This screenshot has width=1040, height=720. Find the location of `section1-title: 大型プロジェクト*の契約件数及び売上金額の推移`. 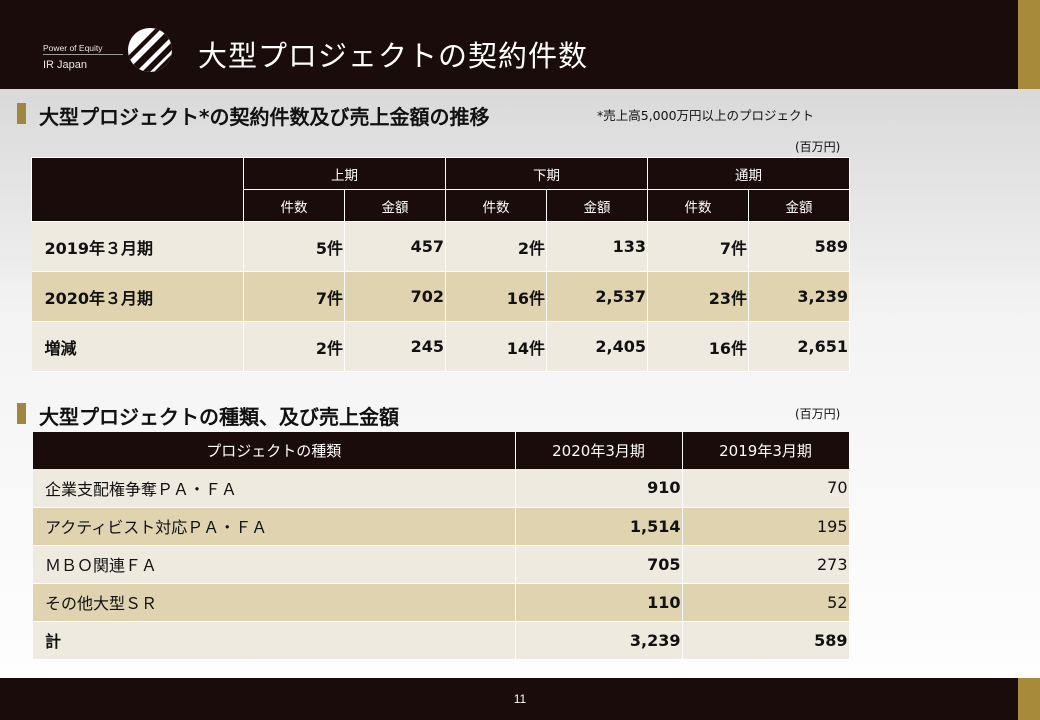

section1-title: 大型プロジェクト*の契約件数及び売上金額の推移 is located at coordinates (264, 117).